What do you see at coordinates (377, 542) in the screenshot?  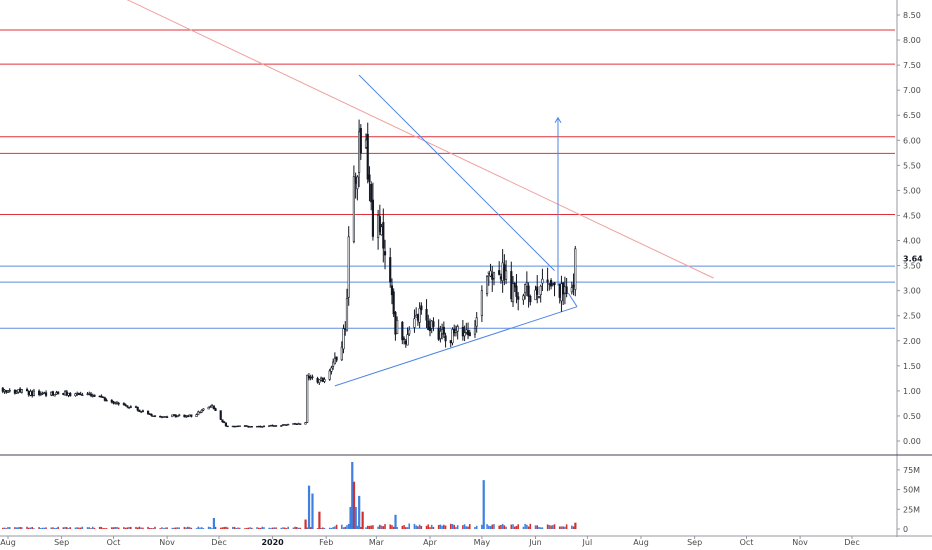 I see `time-tick-label: Mar` at bounding box center [377, 542].